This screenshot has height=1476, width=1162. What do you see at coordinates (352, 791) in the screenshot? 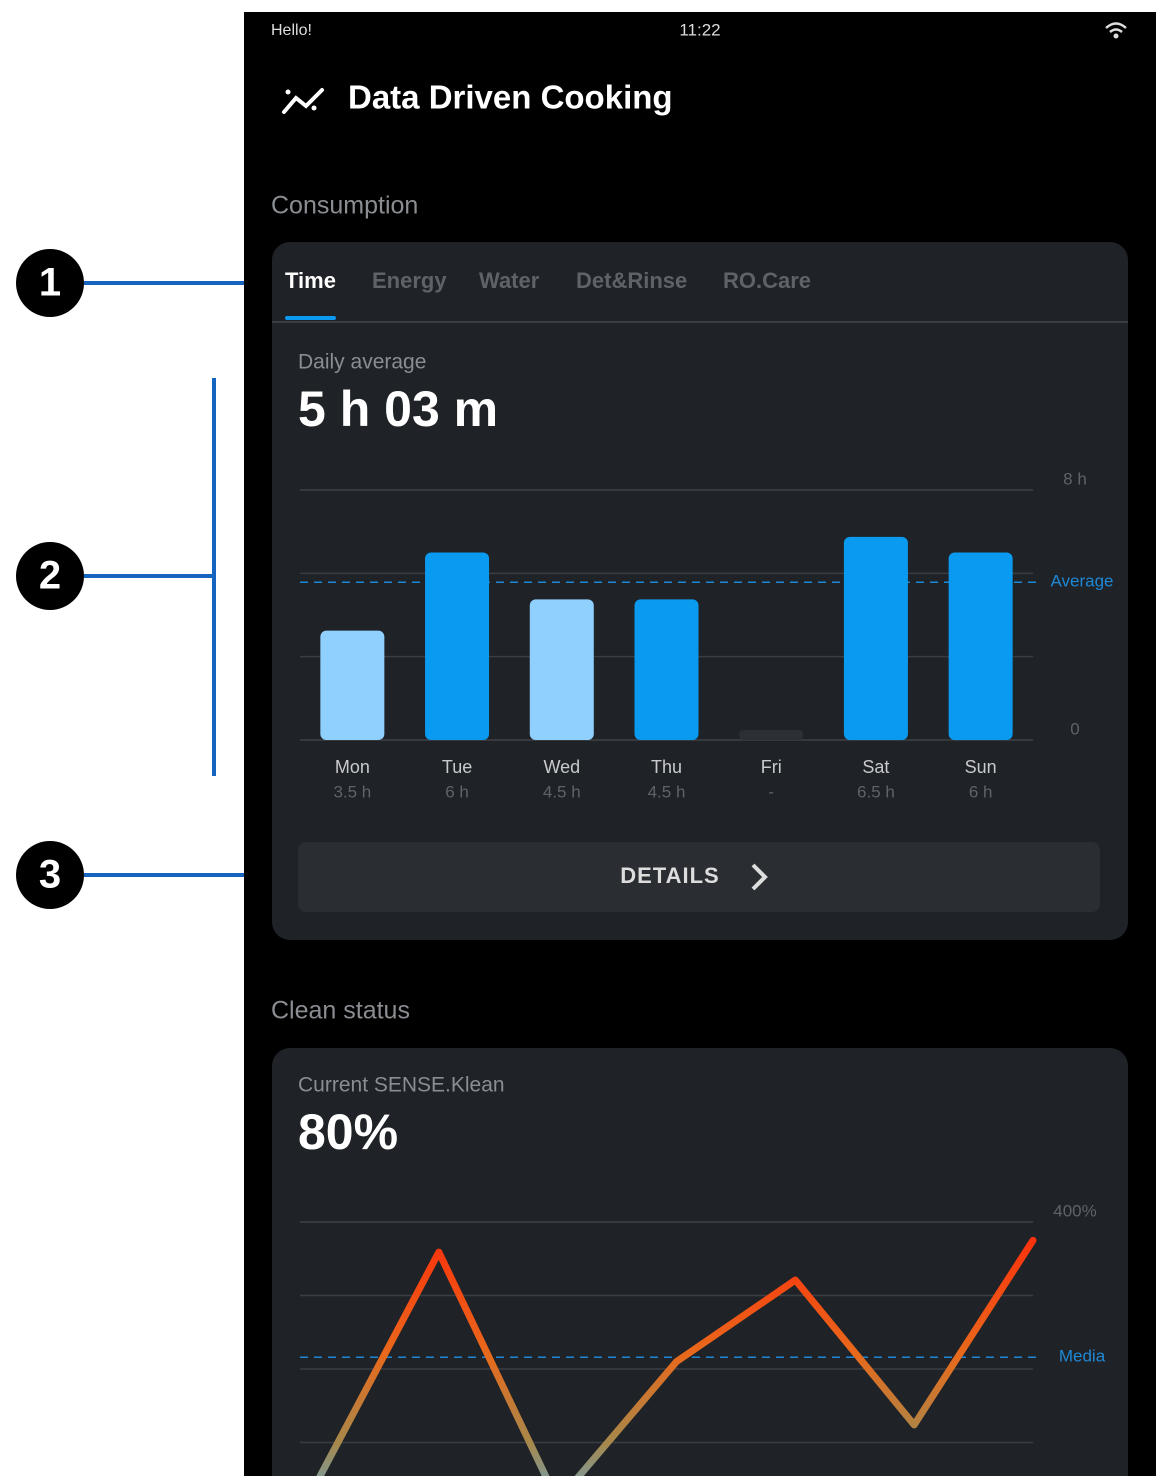
I see `value-label: 3.5 h` at bounding box center [352, 791].